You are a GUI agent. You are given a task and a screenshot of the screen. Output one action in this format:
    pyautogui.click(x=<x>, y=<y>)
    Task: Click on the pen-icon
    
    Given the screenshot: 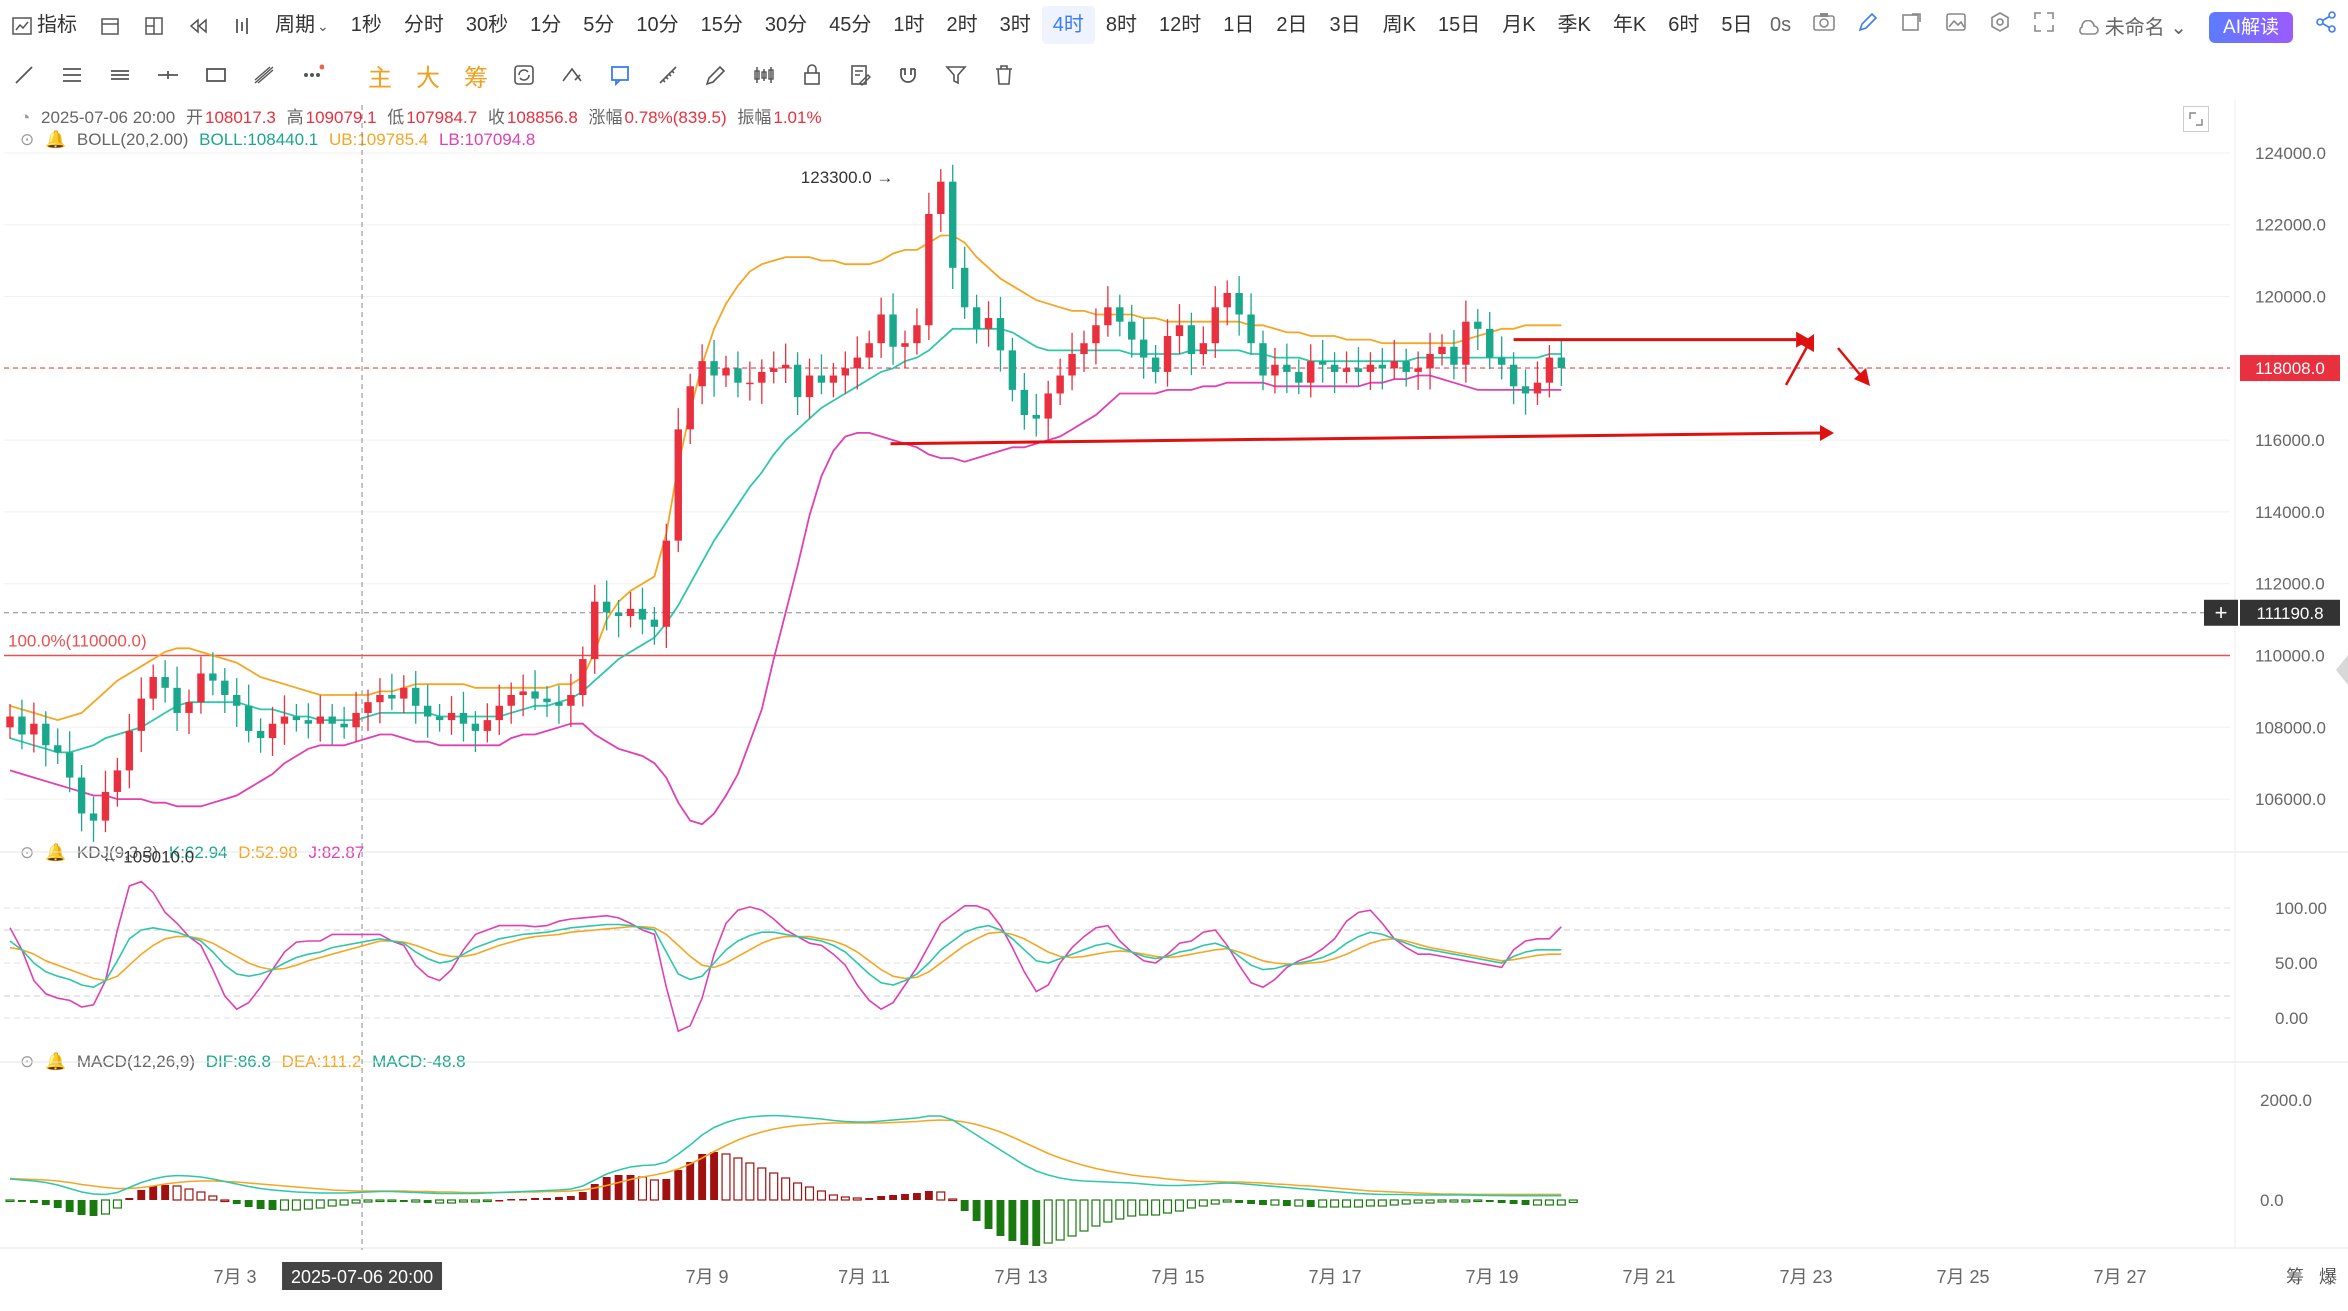 What is the action you would take?
    pyautogui.click(x=1868, y=25)
    